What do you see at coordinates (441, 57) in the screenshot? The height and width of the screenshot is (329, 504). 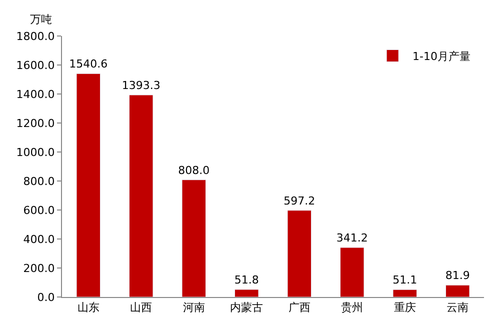 I see `legend-label: 1-10月产量` at bounding box center [441, 57].